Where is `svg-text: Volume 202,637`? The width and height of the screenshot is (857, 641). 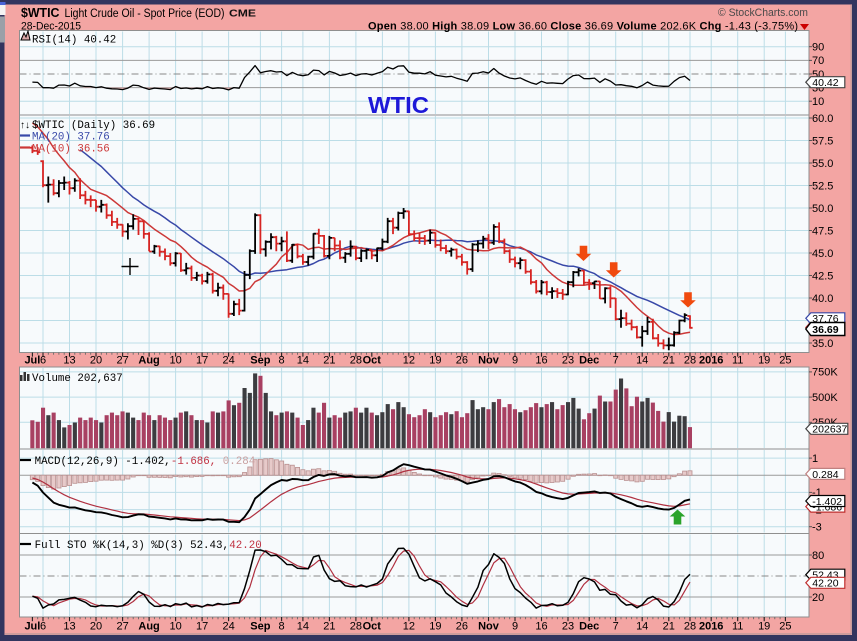 svg-text: Volume 202,637 is located at coordinates (77, 379).